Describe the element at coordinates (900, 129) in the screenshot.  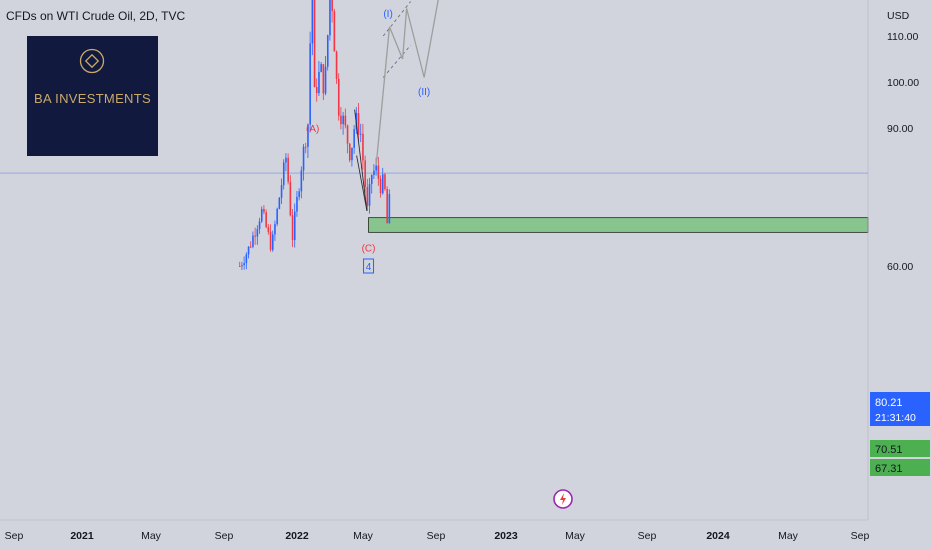
I see `y-tick-label: 90.00` at that location.